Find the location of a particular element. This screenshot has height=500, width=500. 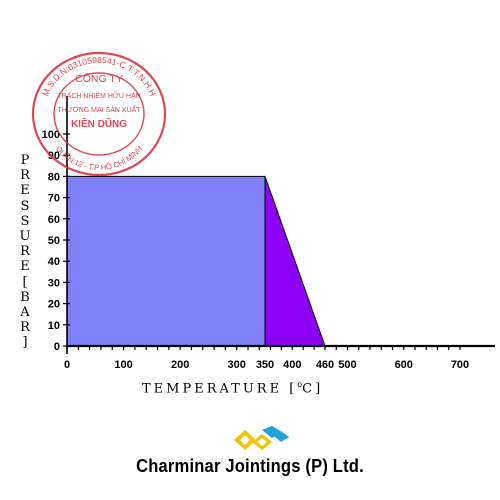

stamp-outer-ring is located at coordinates (99, 114).